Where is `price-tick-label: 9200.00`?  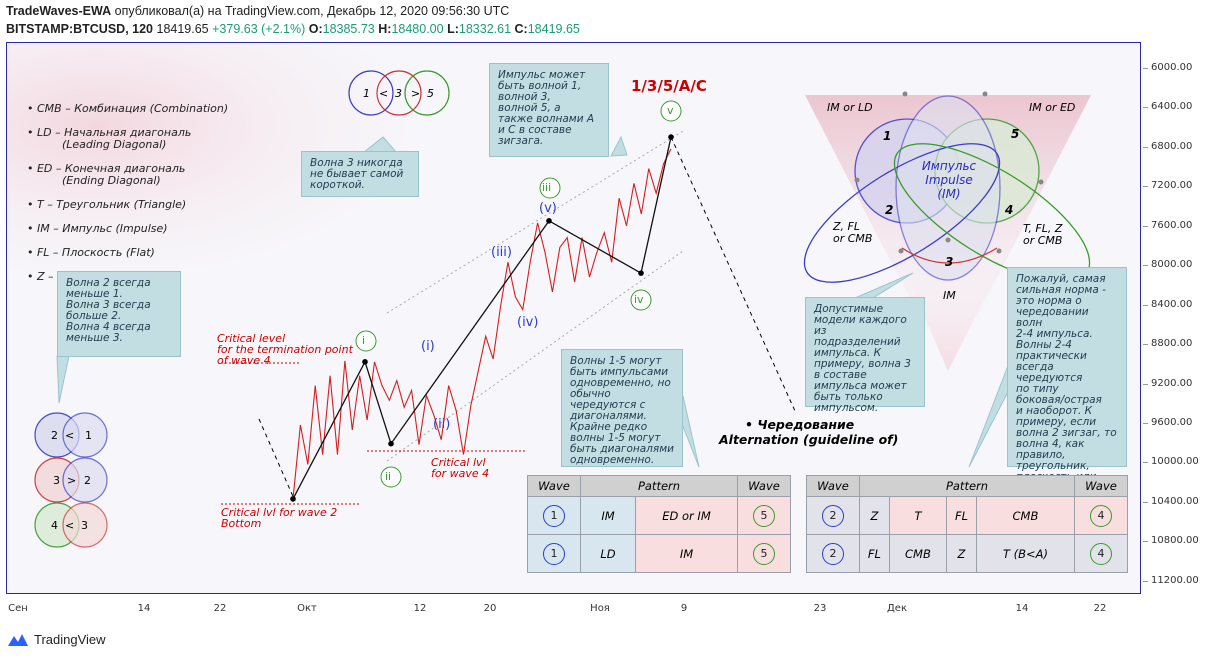
price-tick-label: 9200.00 is located at coordinates (1167, 383).